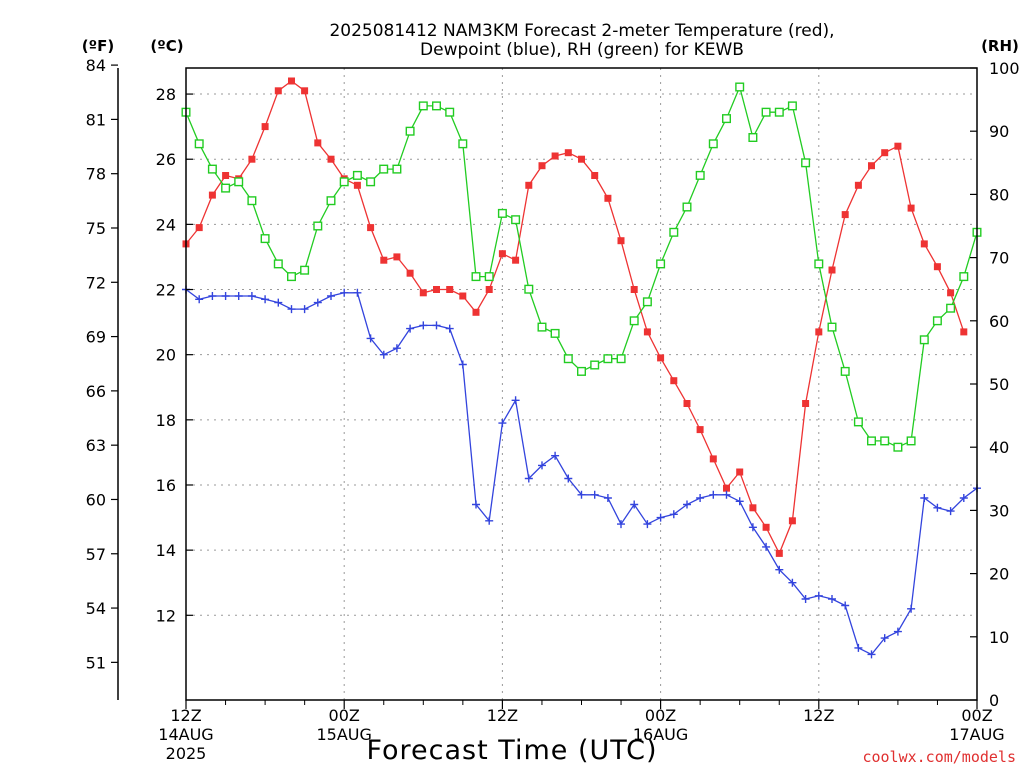 The height and width of the screenshot is (768, 1024). Describe the element at coordinates (96, 391) in the screenshot. I see `fahrenheit-tick-label: 66` at that location.